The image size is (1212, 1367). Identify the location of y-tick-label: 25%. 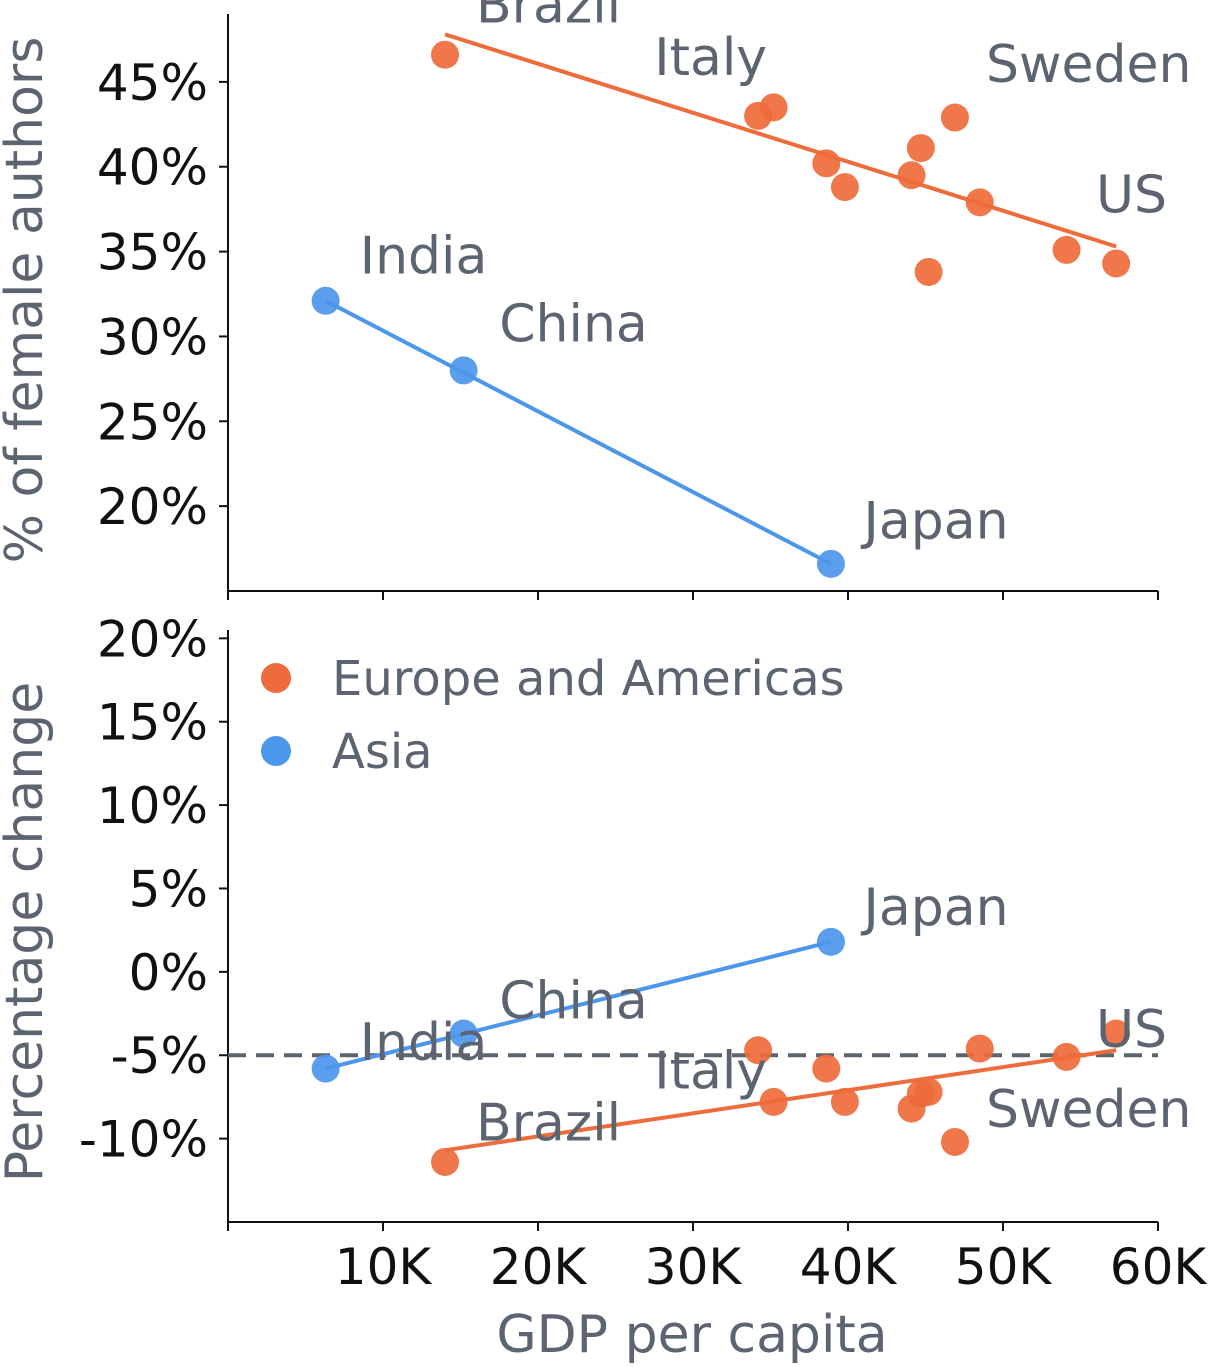
(152, 422).